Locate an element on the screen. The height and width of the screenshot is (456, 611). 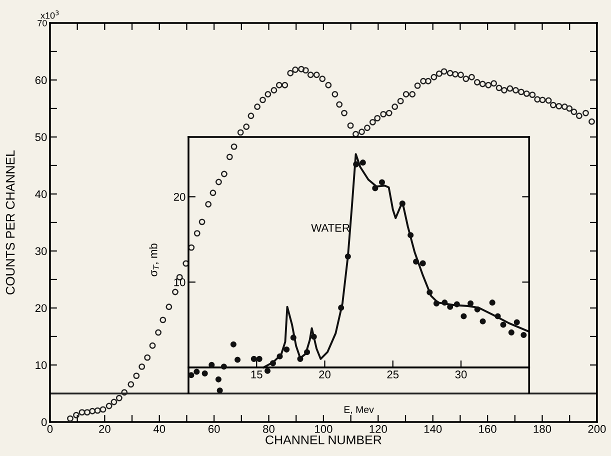
x-axis-title: E, Mev is located at coordinates (359, 410).